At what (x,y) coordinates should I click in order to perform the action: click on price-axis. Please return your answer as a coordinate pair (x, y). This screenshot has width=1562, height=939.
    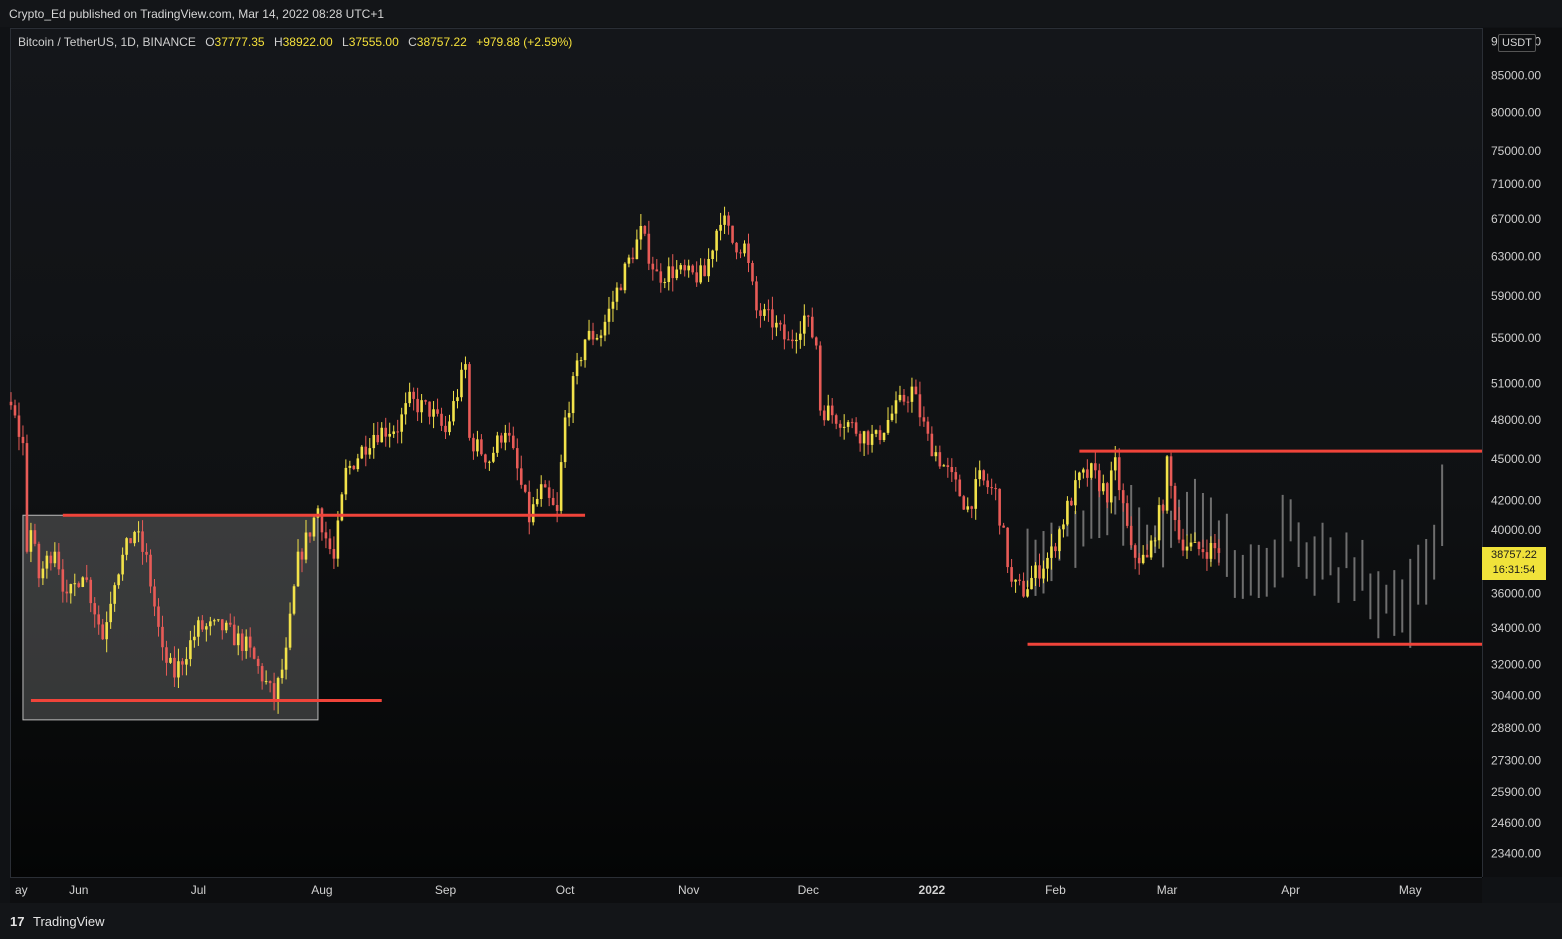
    Looking at the image, I should click on (1522, 452).